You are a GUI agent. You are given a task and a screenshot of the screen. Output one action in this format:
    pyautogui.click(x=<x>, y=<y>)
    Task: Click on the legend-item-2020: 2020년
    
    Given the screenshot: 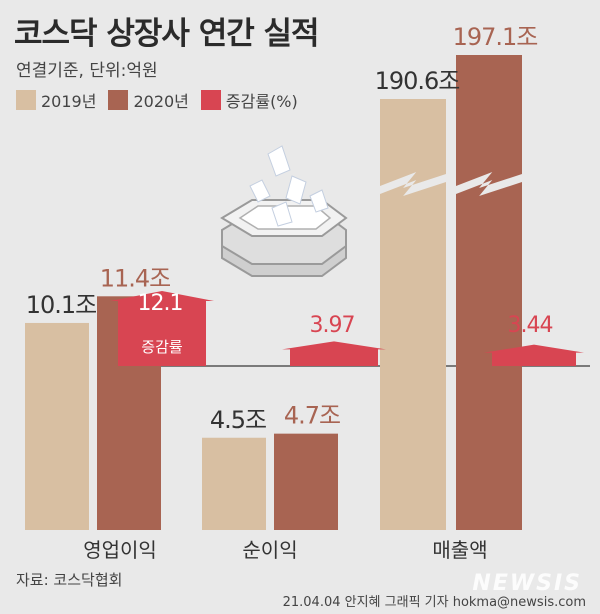 What is the action you would take?
    pyautogui.click(x=148, y=100)
    